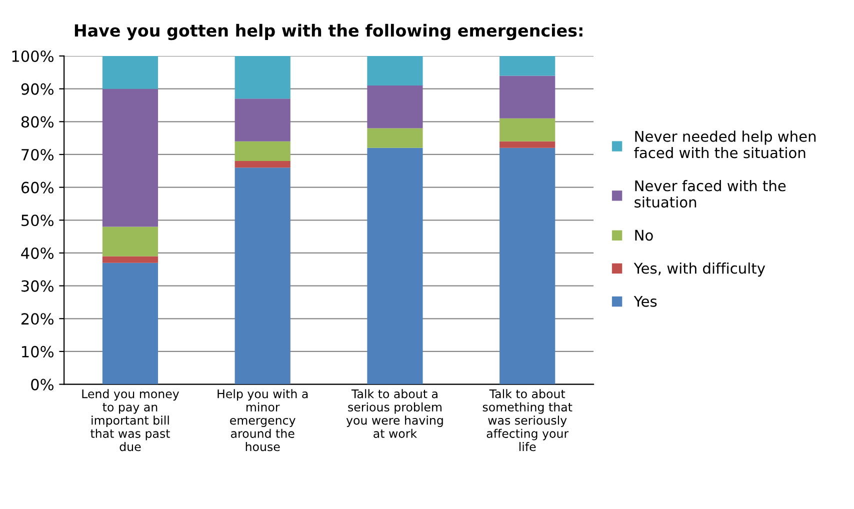 The image size is (854, 509). Describe the element at coordinates (328, 32) in the screenshot. I see `chart-title: Have you gotten help with the following emergencies:` at that location.